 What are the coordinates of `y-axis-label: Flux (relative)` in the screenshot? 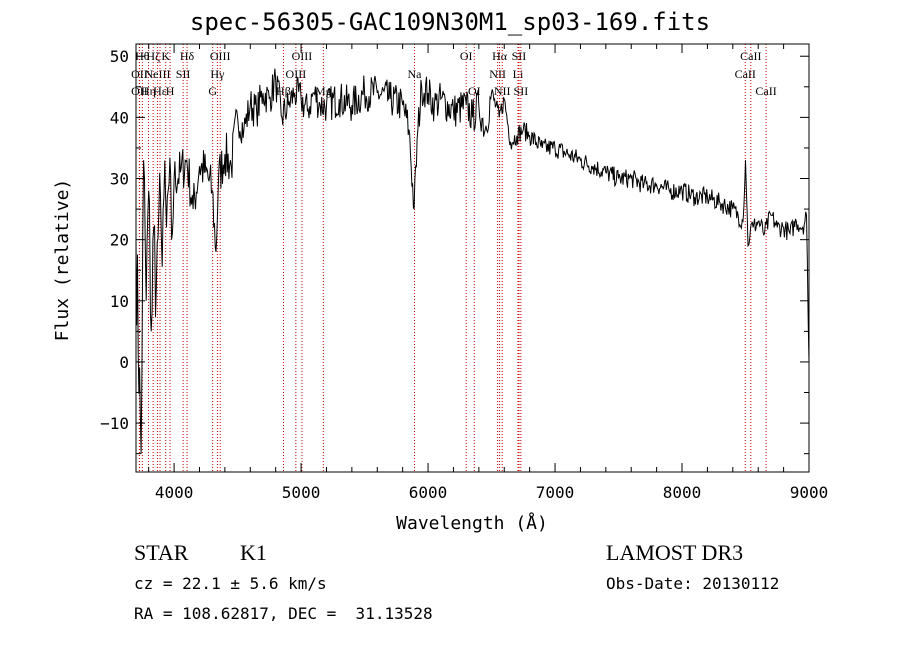 It's located at (62, 260).